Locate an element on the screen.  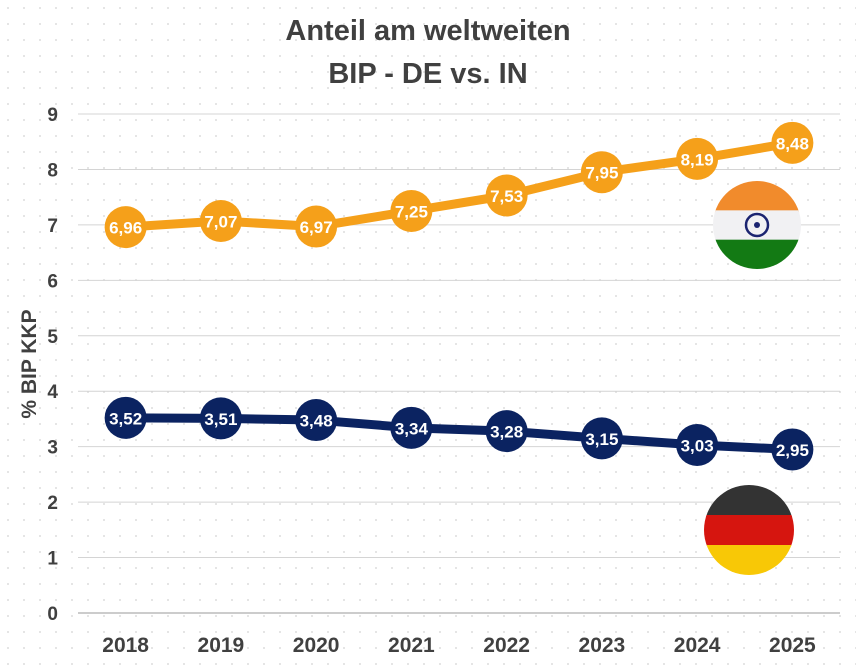
data-label: 7,53 is located at coordinates (506, 196).